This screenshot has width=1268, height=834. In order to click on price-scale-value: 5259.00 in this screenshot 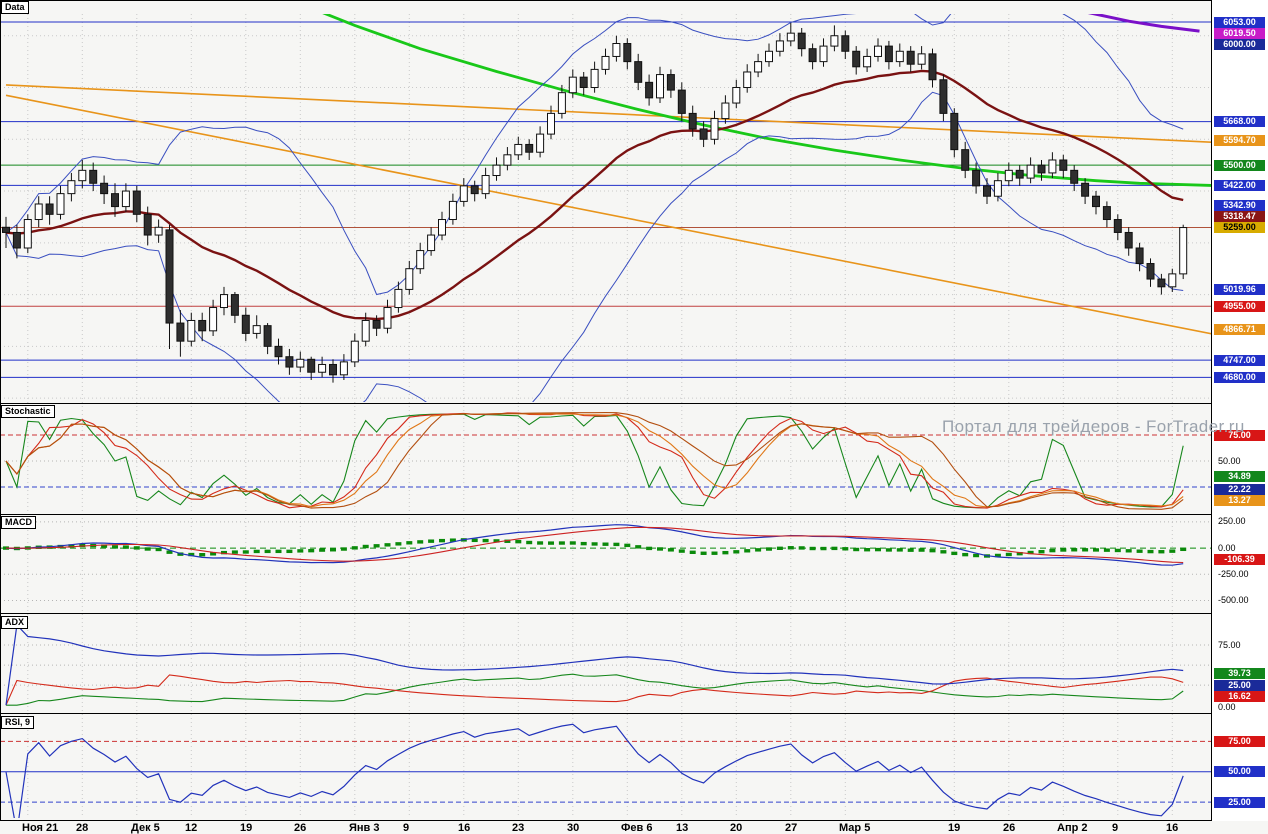, I will do `click(1239, 228)`.